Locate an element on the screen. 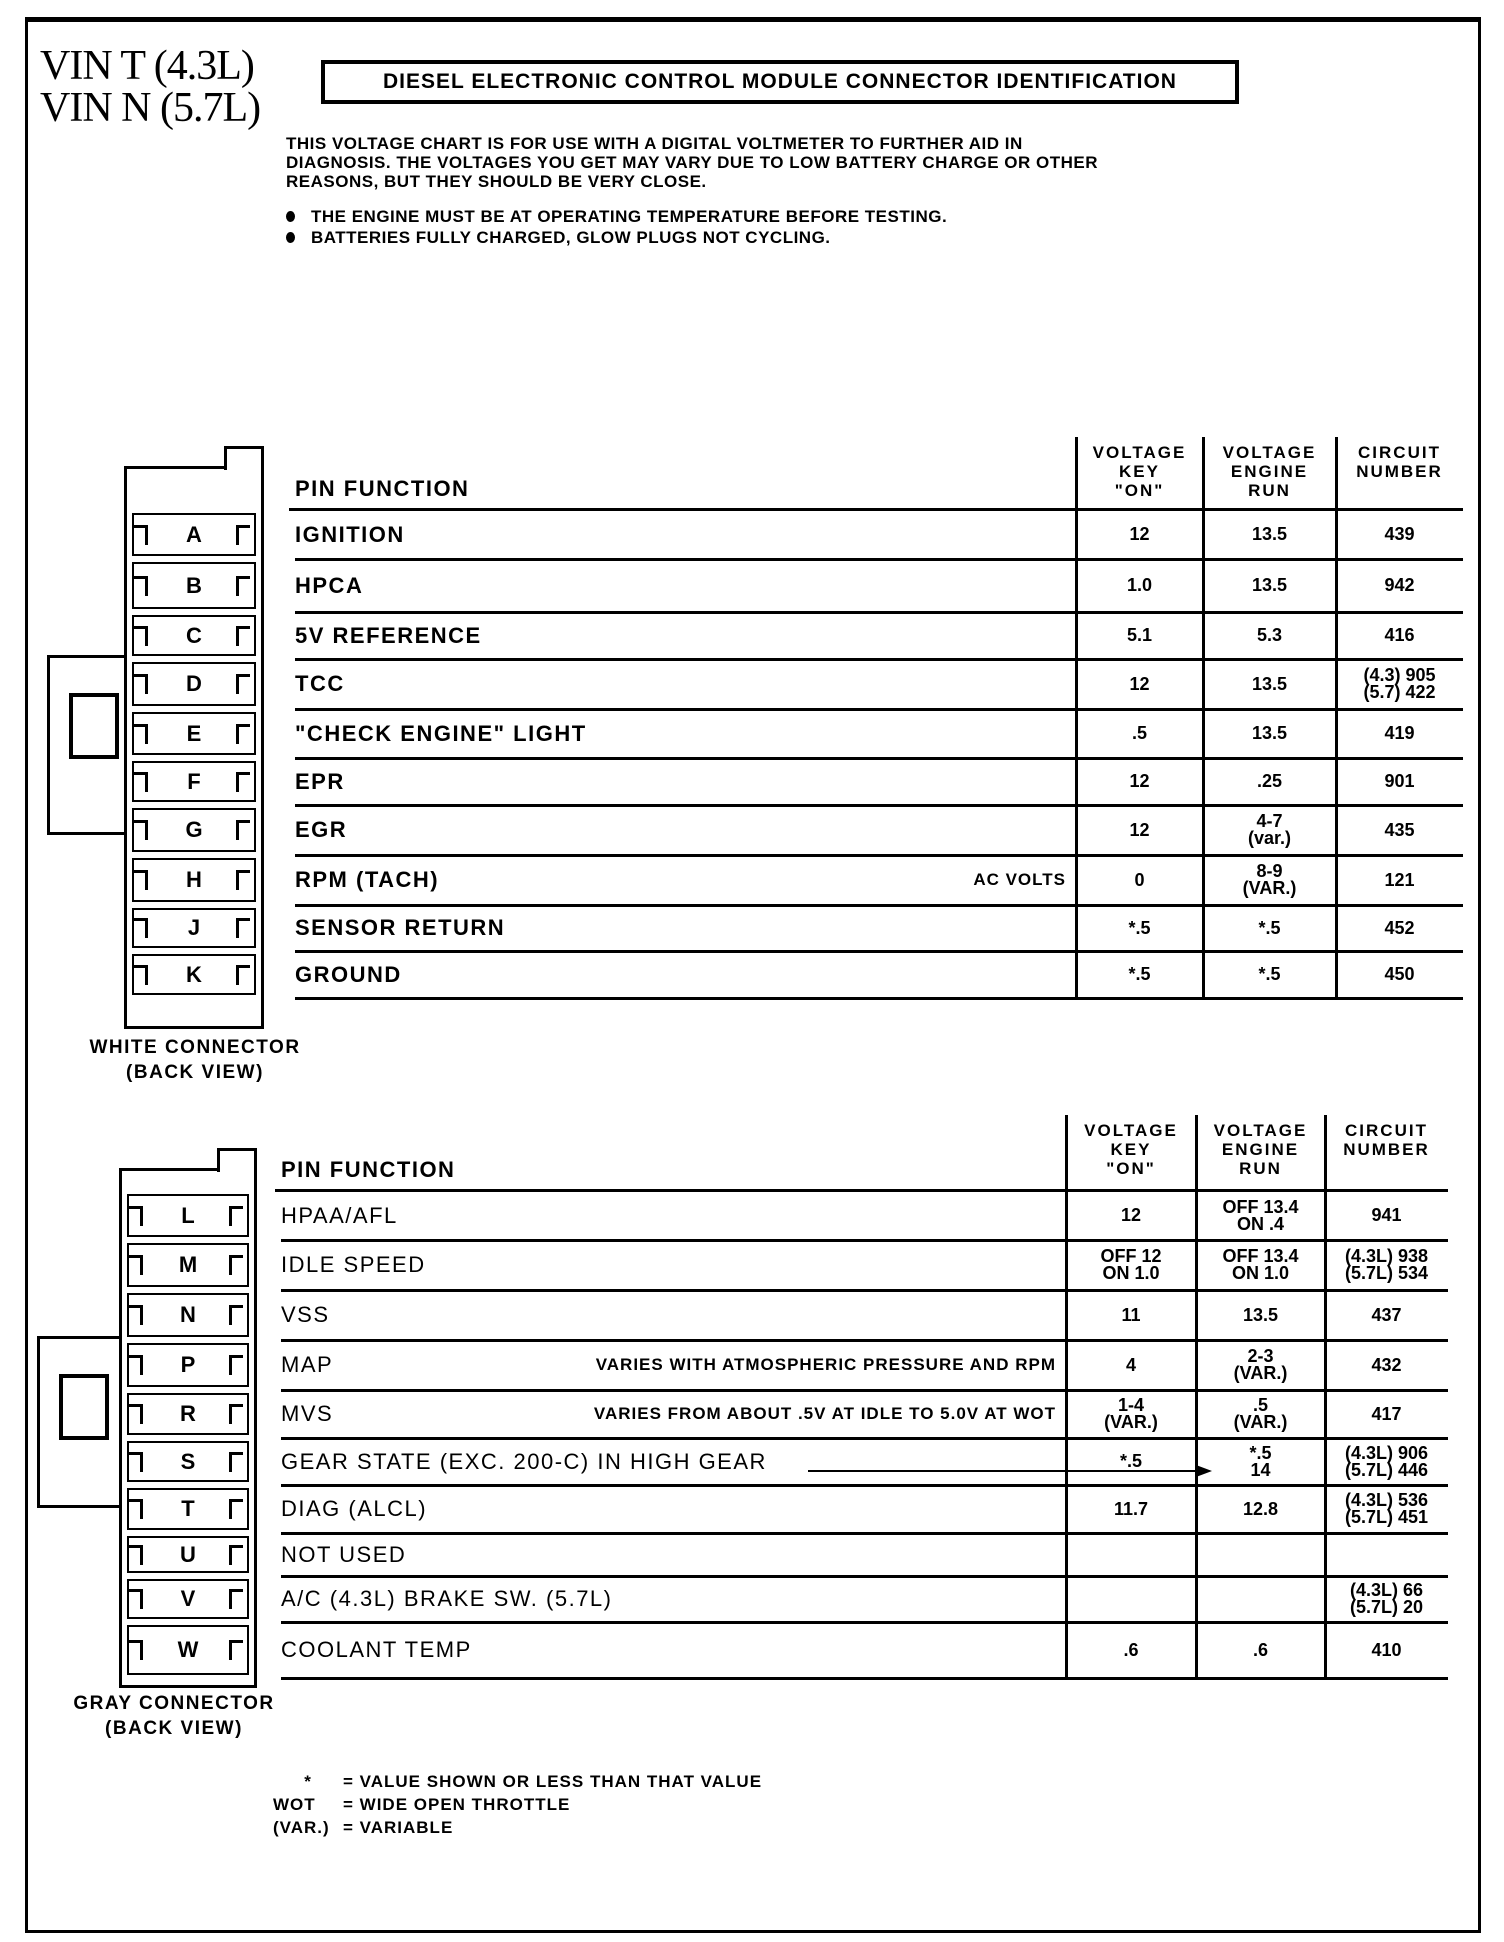 Image resolution: width=1504 pixels, height=1942 pixels. circuit-value: 437 is located at coordinates (1386, 1314).